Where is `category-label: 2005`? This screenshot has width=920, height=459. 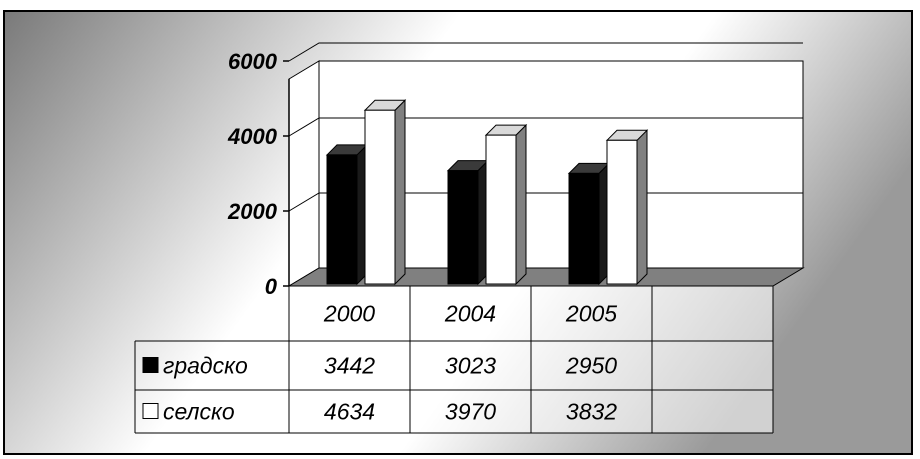 category-label: 2005 is located at coordinates (591, 314).